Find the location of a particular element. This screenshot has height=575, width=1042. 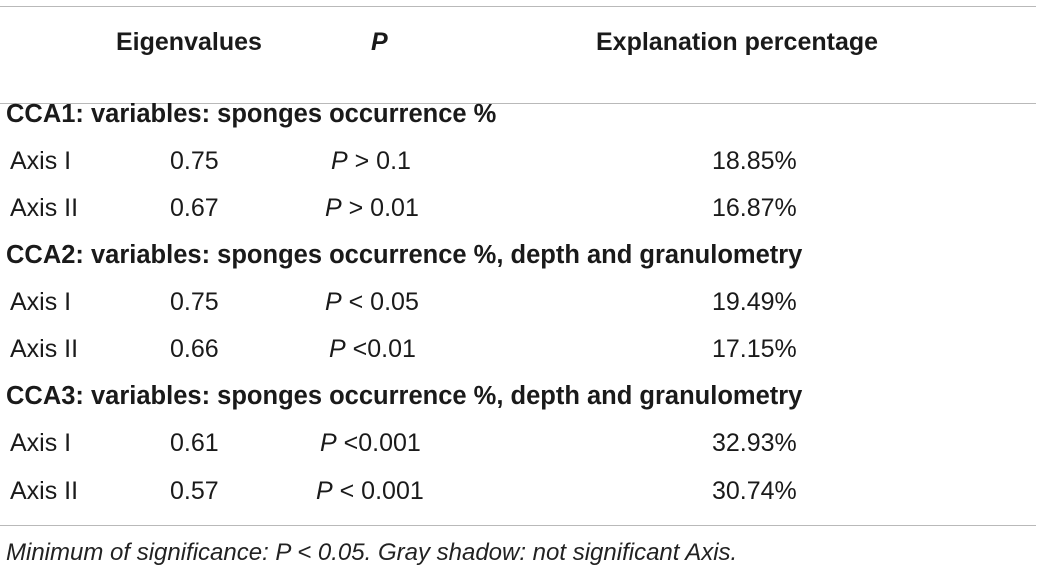

bottom-rule is located at coordinates (518, 525).